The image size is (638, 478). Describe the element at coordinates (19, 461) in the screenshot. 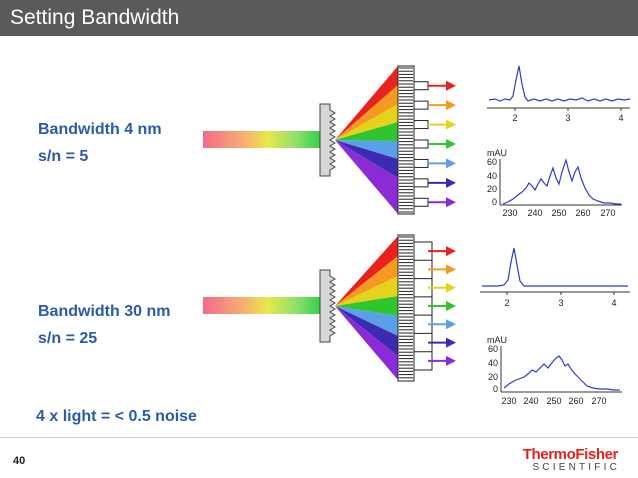

I see `page-number: 40` at that location.